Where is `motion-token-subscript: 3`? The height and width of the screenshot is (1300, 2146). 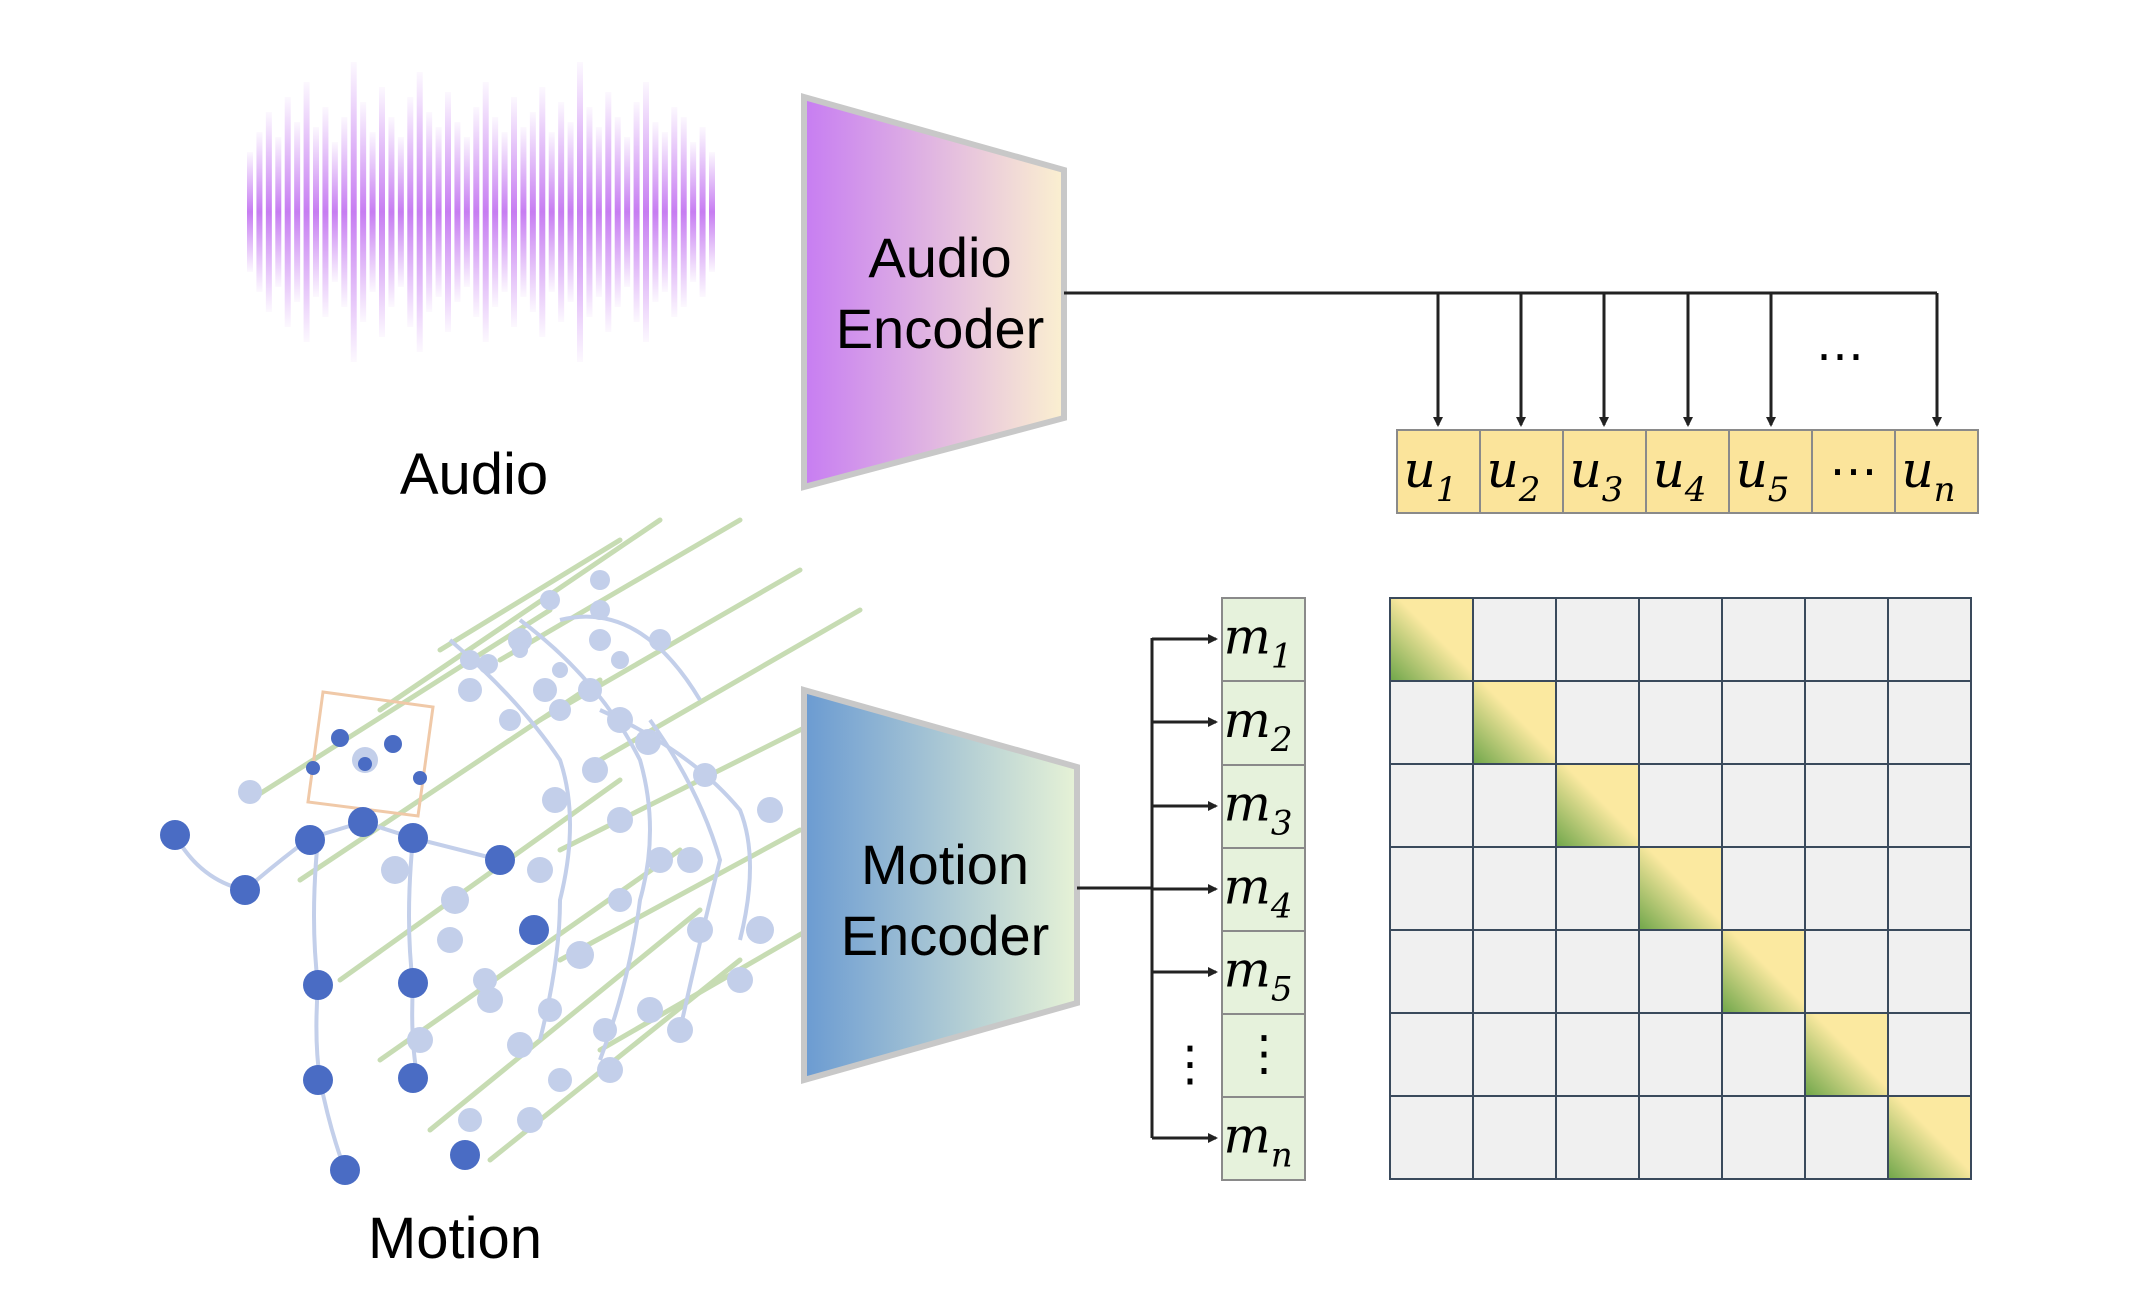 motion-token-subscript: 3 is located at coordinates (1282, 824).